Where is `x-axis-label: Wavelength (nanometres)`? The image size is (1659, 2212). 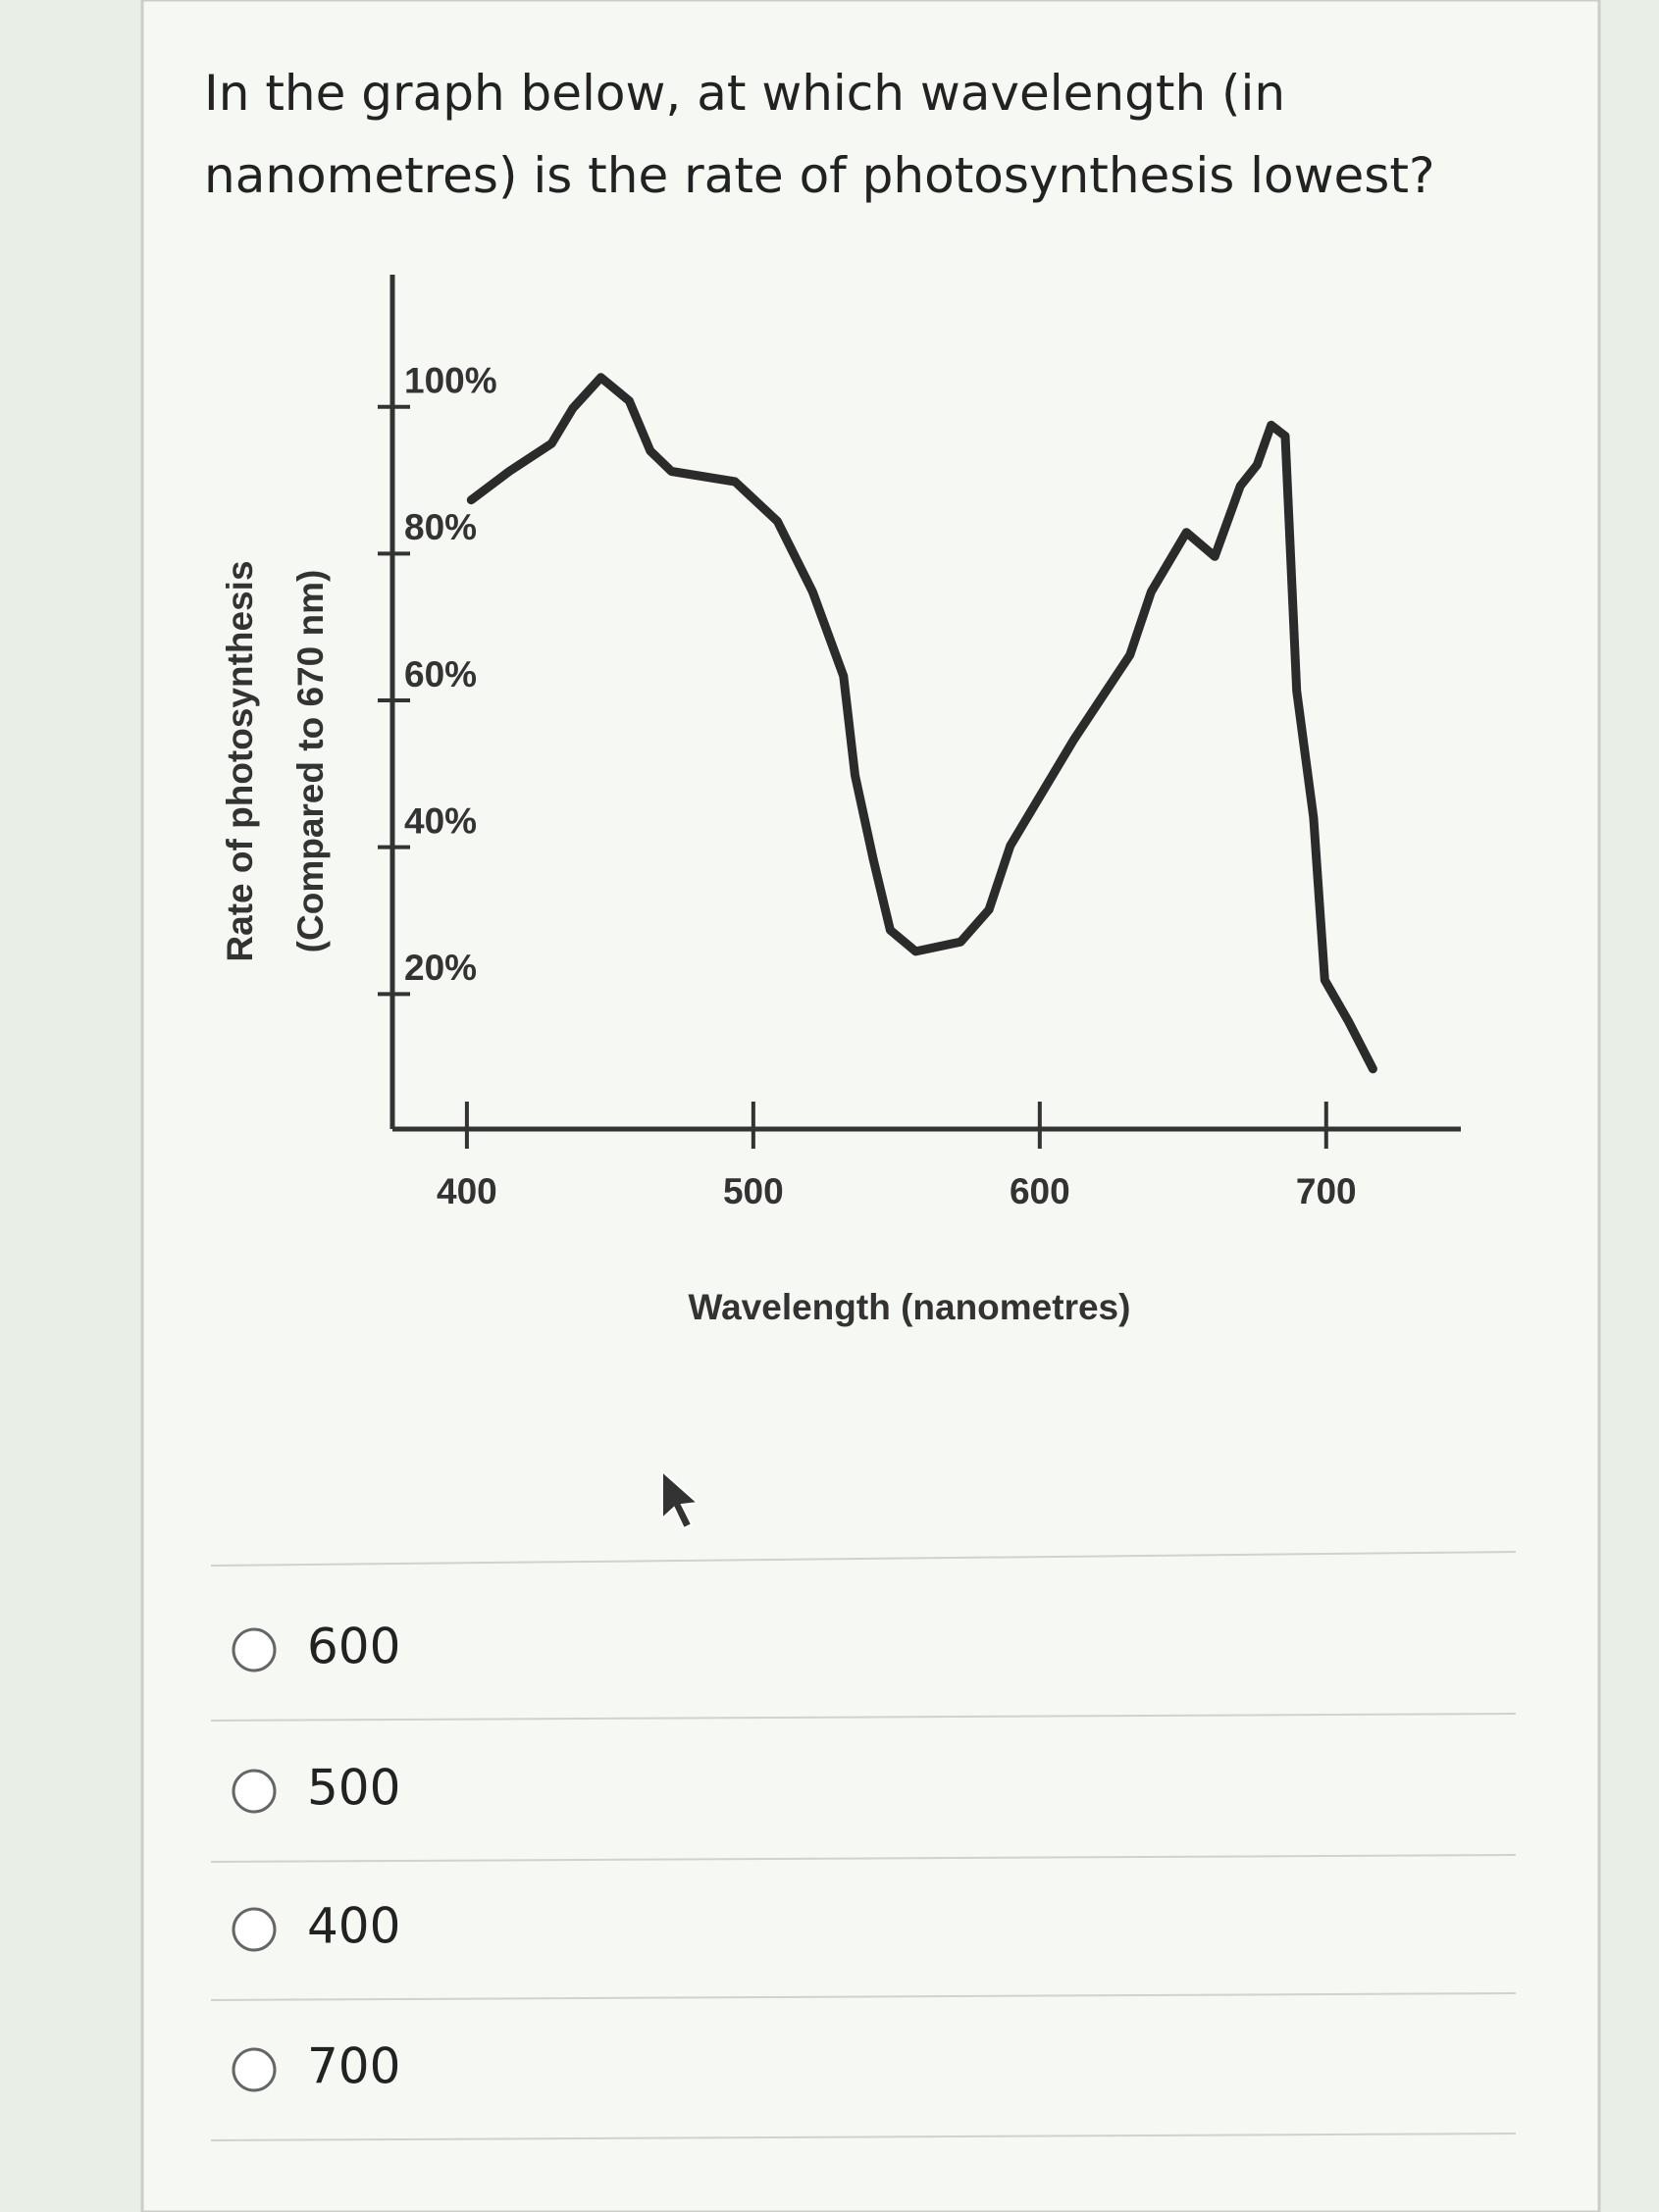 x-axis-label: Wavelength (nanometres) is located at coordinates (910, 1307).